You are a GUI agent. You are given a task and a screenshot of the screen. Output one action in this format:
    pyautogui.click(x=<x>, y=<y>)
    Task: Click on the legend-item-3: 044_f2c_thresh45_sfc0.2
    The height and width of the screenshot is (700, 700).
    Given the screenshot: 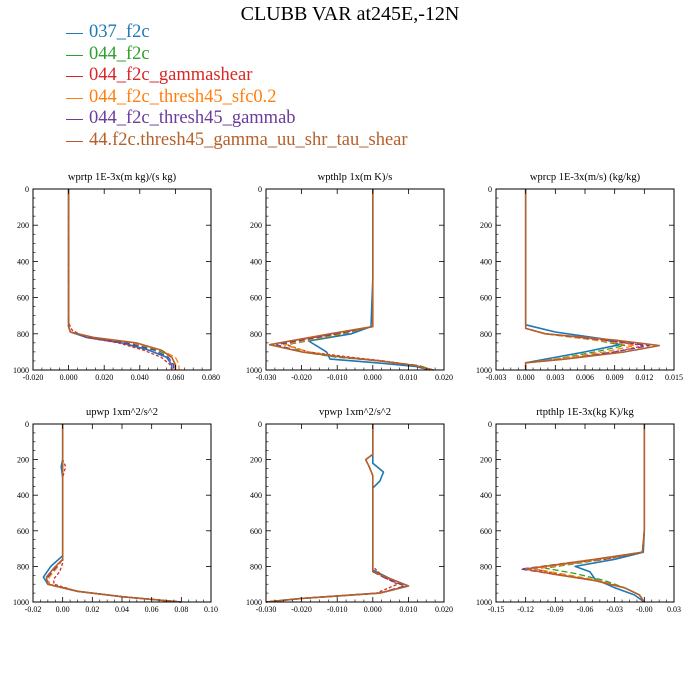 What is the action you would take?
    pyautogui.click(x=237, y=98)
    